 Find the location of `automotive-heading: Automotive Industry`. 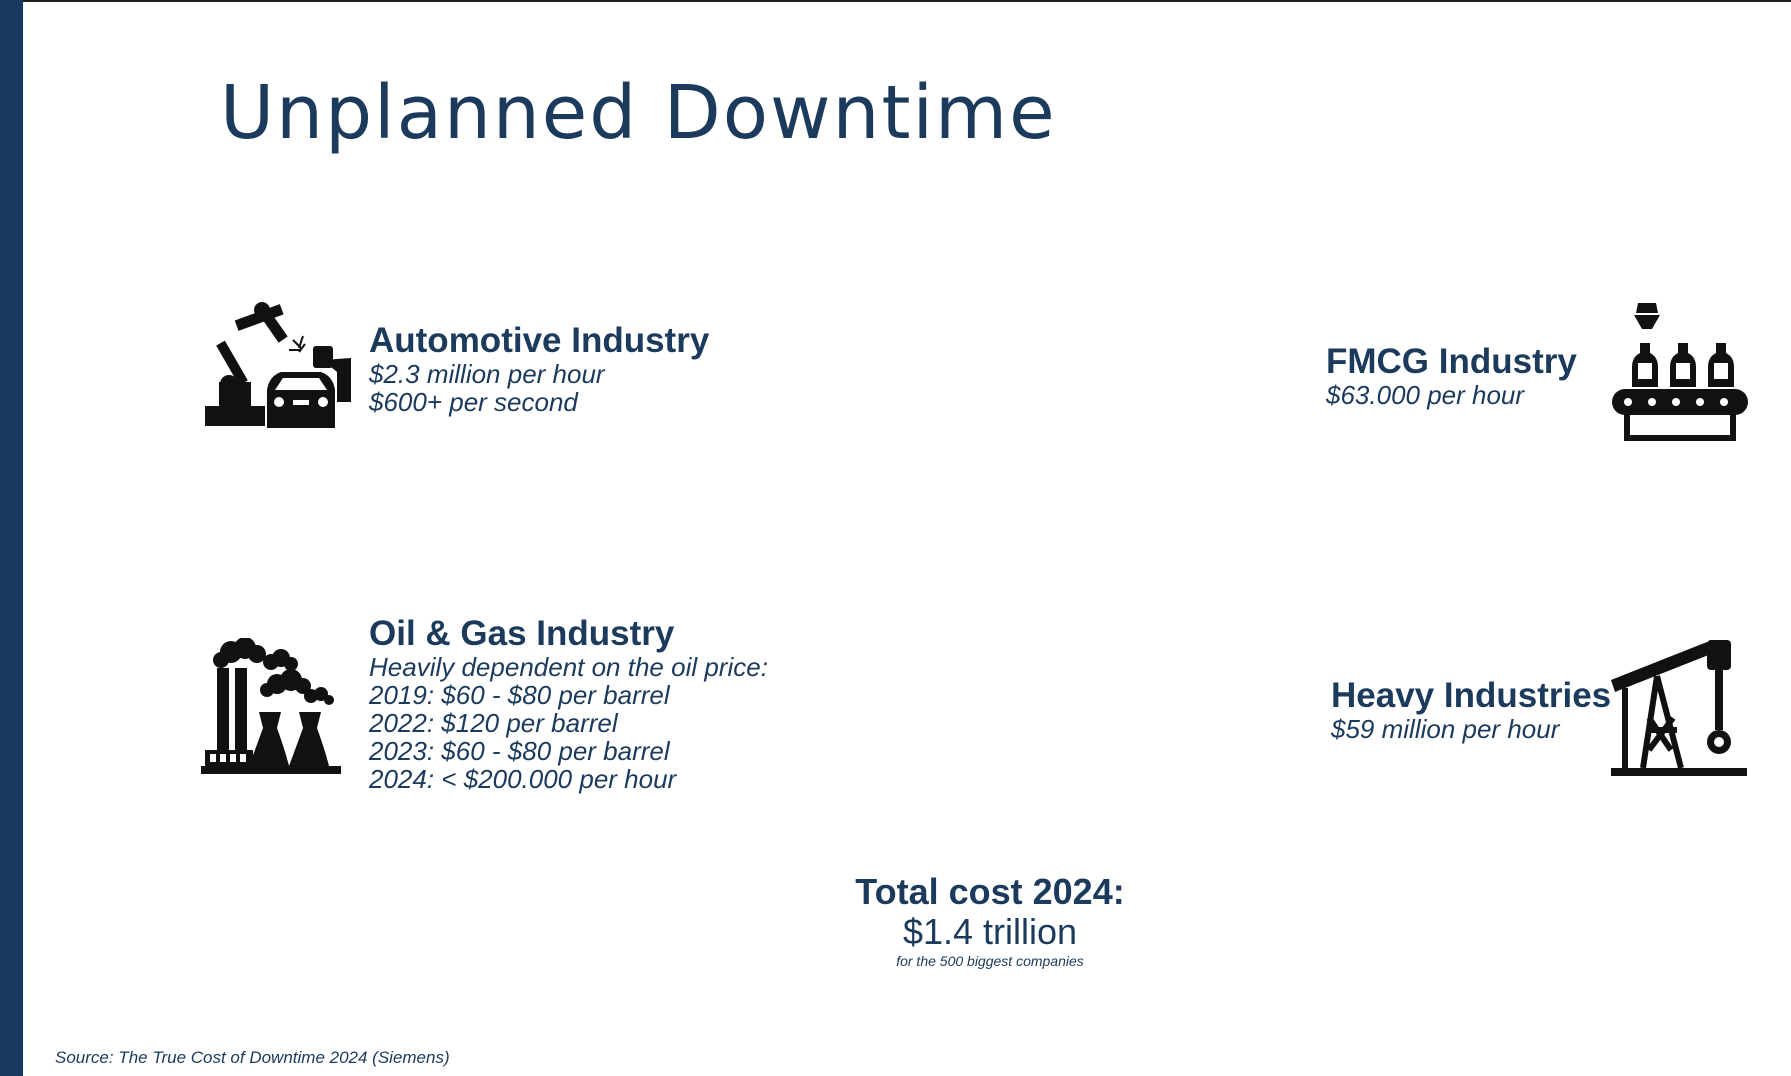

automotive-heading: Automotive Industry is located at coordinates (539, 340).